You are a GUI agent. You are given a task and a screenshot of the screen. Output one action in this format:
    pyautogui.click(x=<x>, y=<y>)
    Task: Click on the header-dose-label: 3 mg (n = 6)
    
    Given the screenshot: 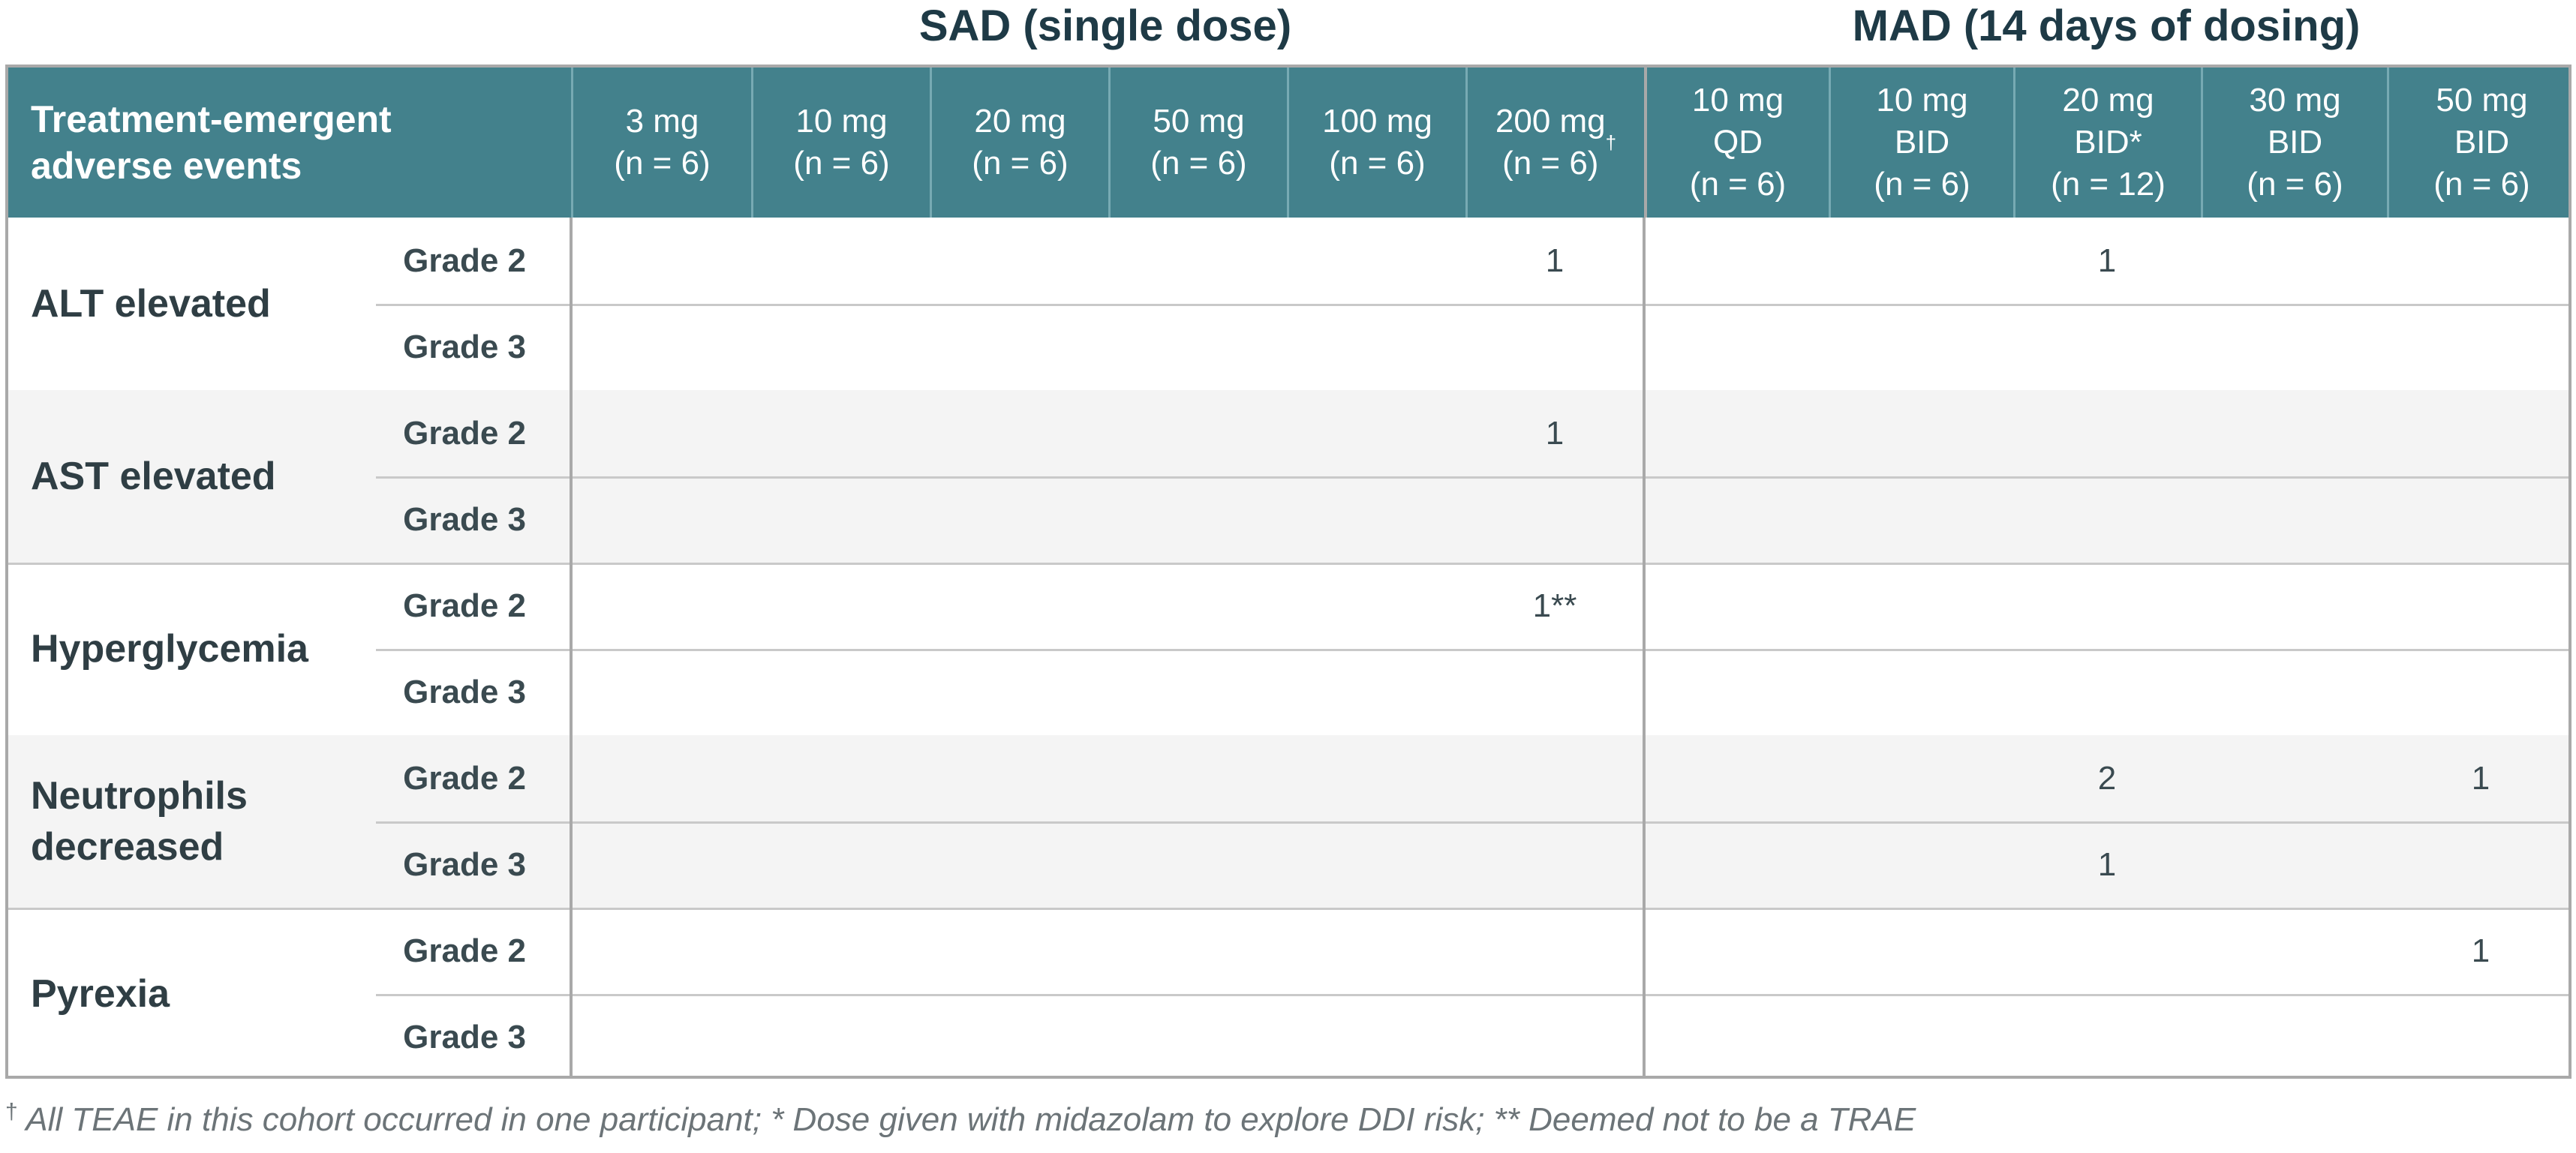 What is the action you would take?
    pyautogui.click(x=662, y=142)
    